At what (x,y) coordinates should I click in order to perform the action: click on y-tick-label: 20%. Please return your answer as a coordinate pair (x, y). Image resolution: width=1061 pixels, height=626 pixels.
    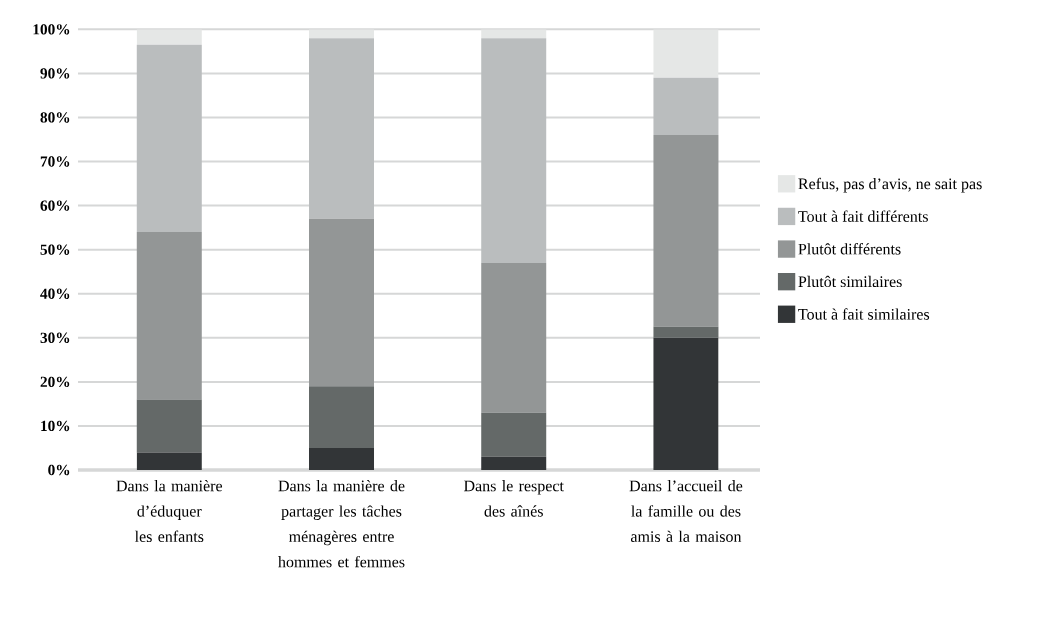
    Looking at the image, I should click on (55, 382).